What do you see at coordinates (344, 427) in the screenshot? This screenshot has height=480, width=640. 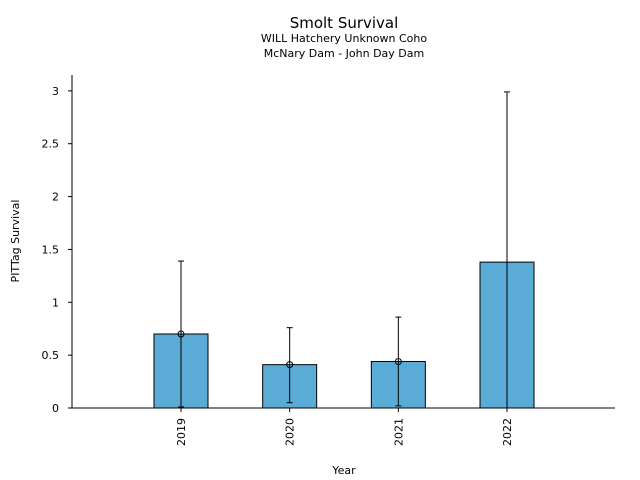 I see `x-ticks: 2019 2020 2021 2022` at bounding box center [344, 427].